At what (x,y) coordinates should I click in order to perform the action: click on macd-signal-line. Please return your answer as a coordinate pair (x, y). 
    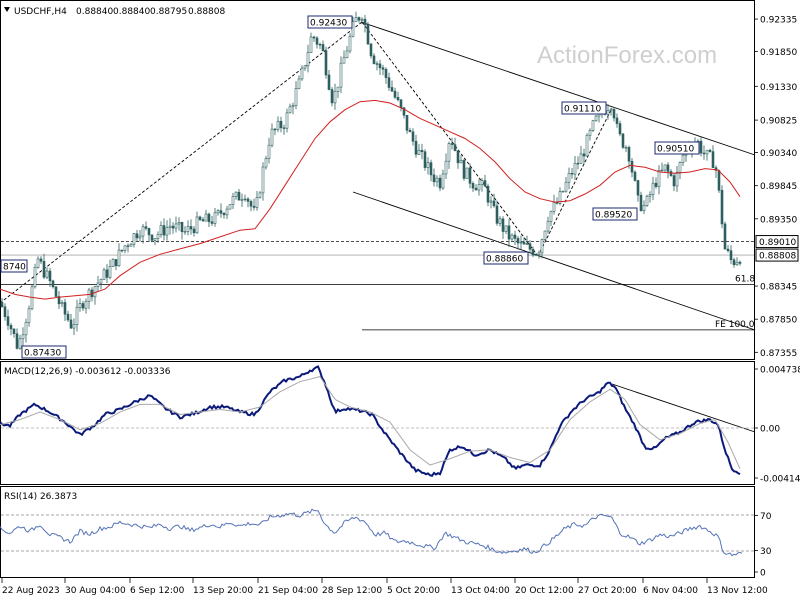
    Looking at the image, I should click on (370, 423).